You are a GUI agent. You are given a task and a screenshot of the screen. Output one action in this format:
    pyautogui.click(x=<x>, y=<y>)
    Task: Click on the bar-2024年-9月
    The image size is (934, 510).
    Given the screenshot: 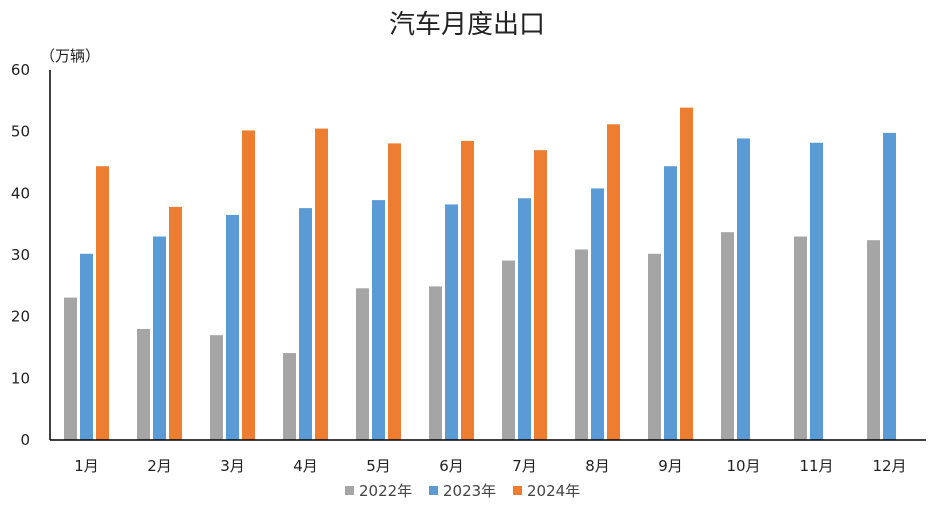 What is the action you would take?
    pyautogui.click(x=686, y=273)
    